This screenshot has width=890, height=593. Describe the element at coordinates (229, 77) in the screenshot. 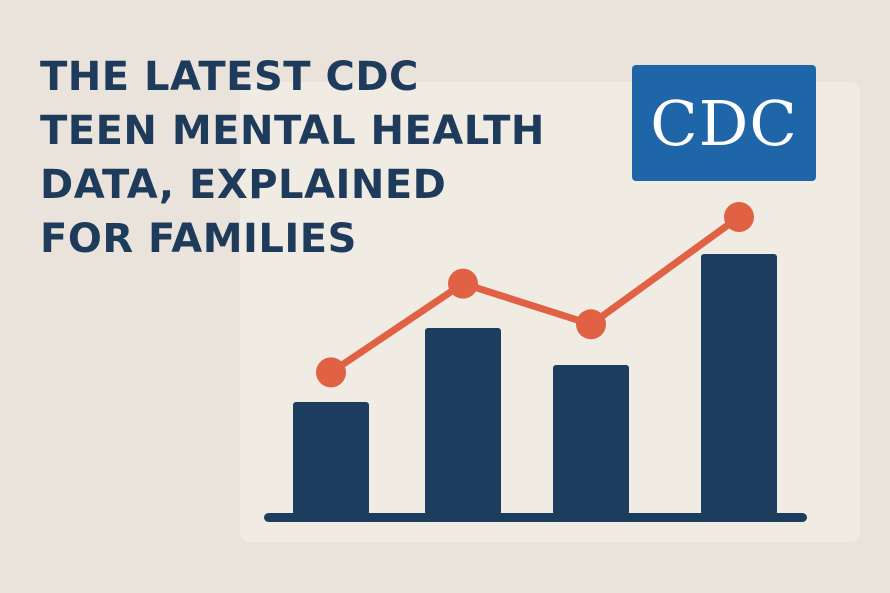

I see `headline-line-1: THE LATEST CDC` at that location.